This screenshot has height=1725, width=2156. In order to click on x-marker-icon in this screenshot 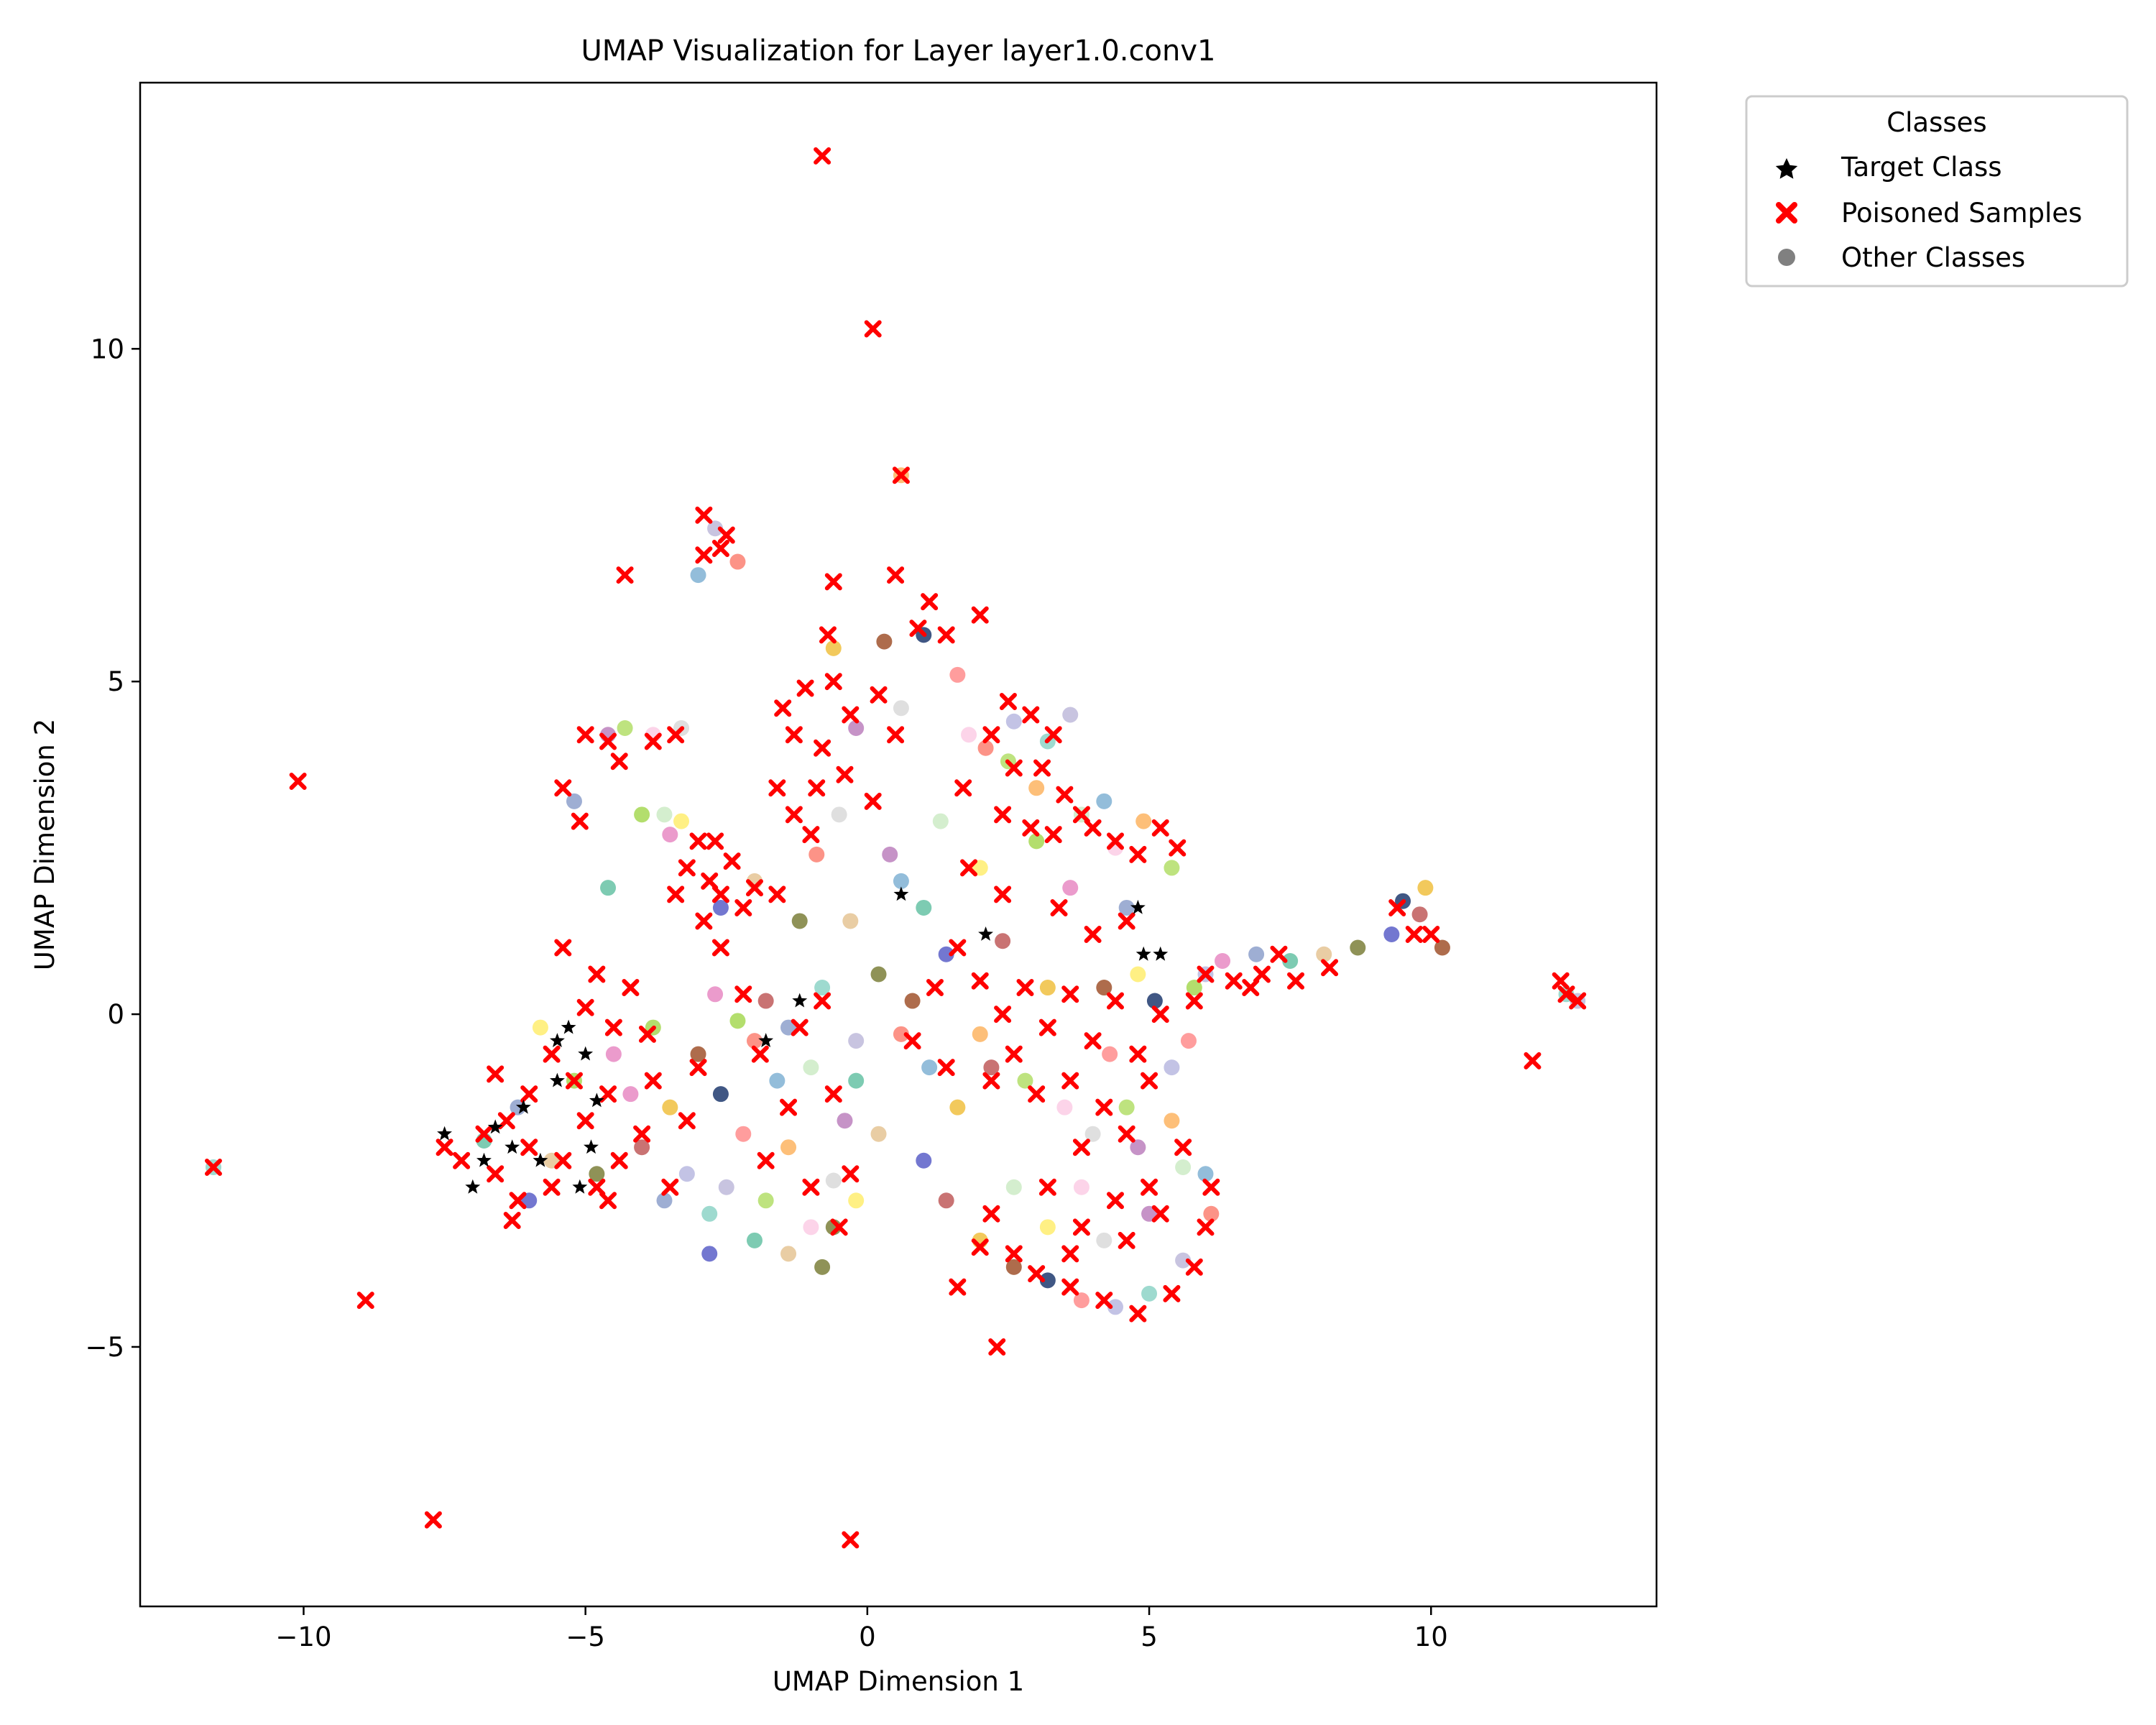, I will do `click(1786, 213)`.